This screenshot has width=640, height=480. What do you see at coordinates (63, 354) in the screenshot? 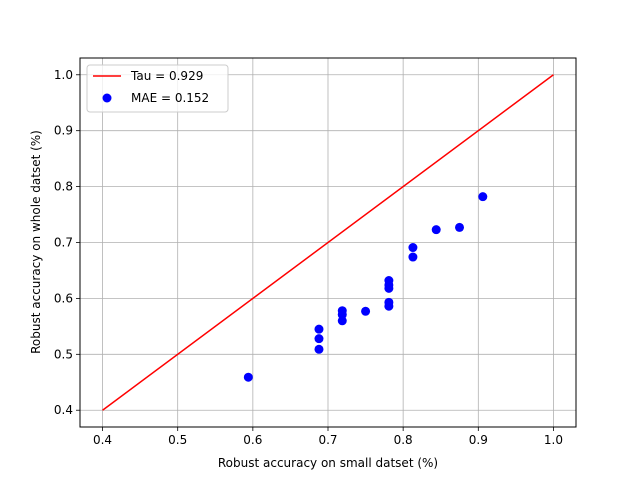
I see `y-tick-label: 0.5` at bounding box center [63, 354].